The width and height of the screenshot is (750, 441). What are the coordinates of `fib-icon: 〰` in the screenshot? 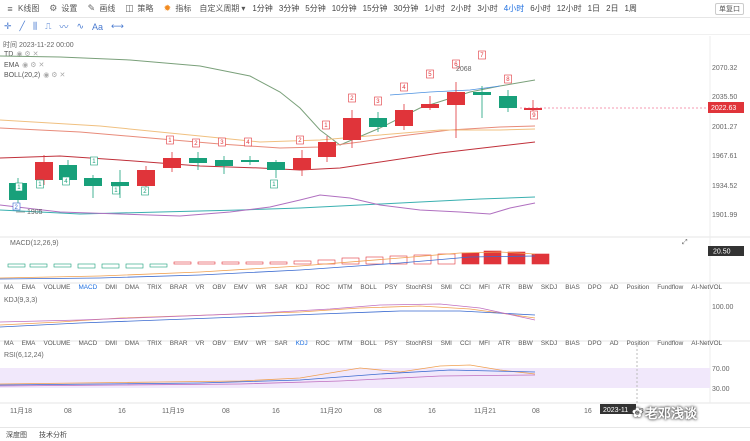 It's located at (64, 27).